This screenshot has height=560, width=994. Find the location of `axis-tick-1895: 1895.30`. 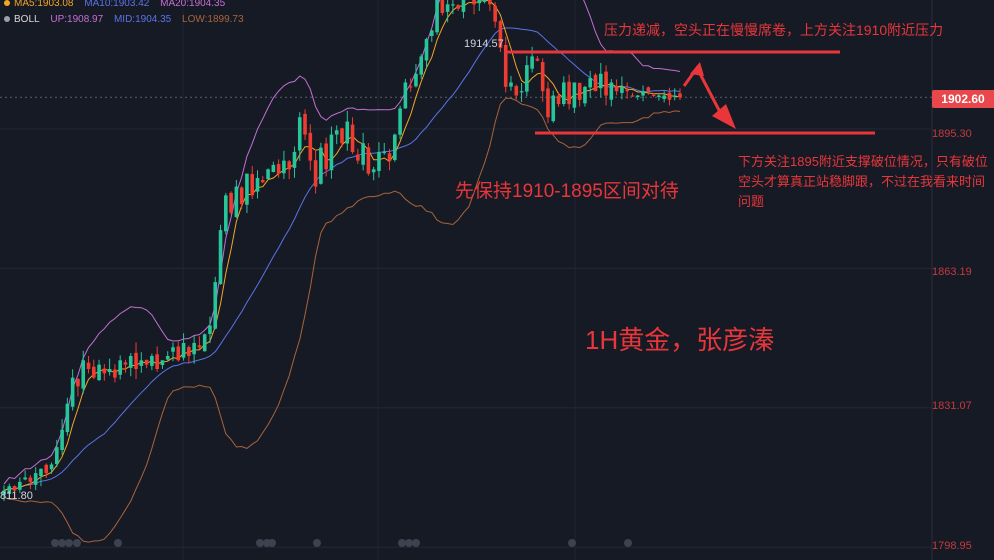

axis-tick-1895: 1895.30 is located at coordinates (952, 134).